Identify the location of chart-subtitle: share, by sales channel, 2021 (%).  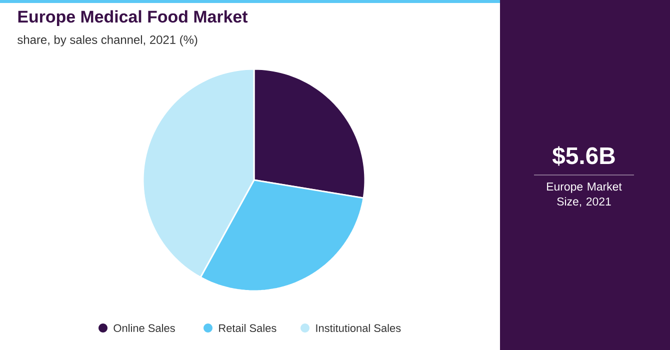
(108, 40).